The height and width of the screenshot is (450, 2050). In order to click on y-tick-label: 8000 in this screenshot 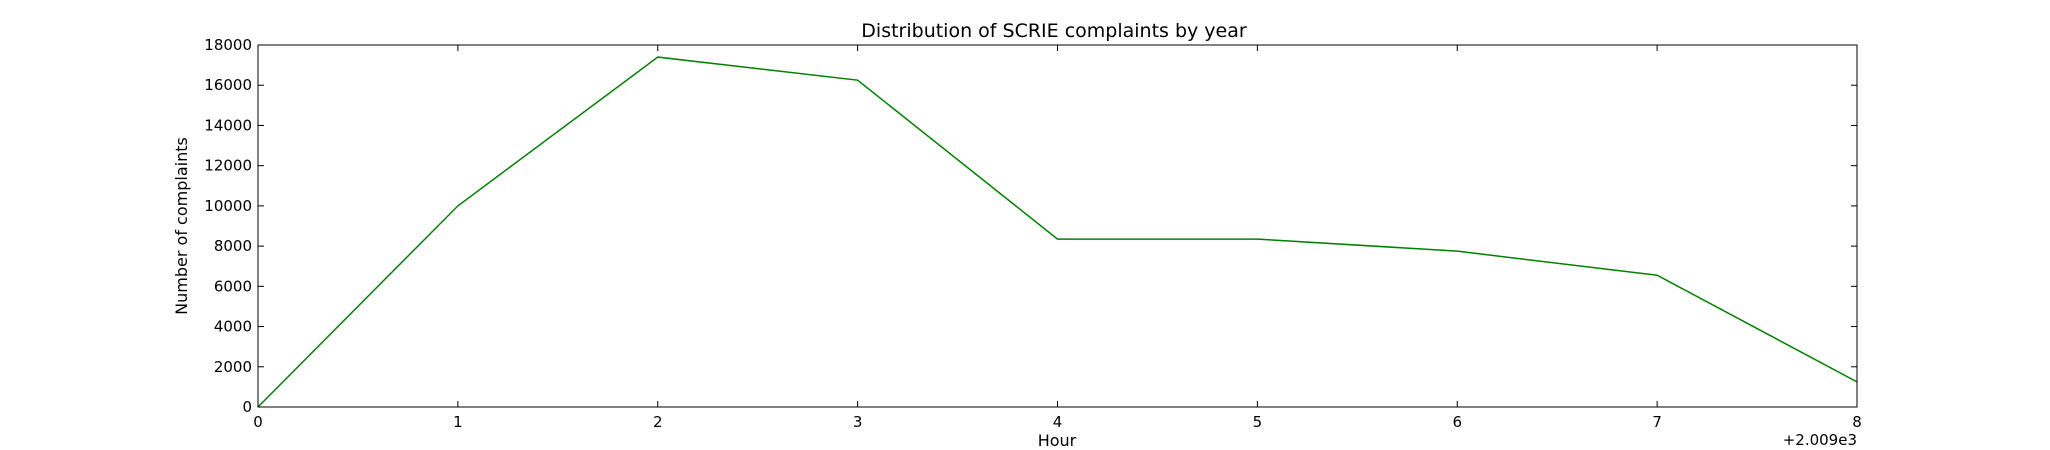, I will do `click(233, 246)`.